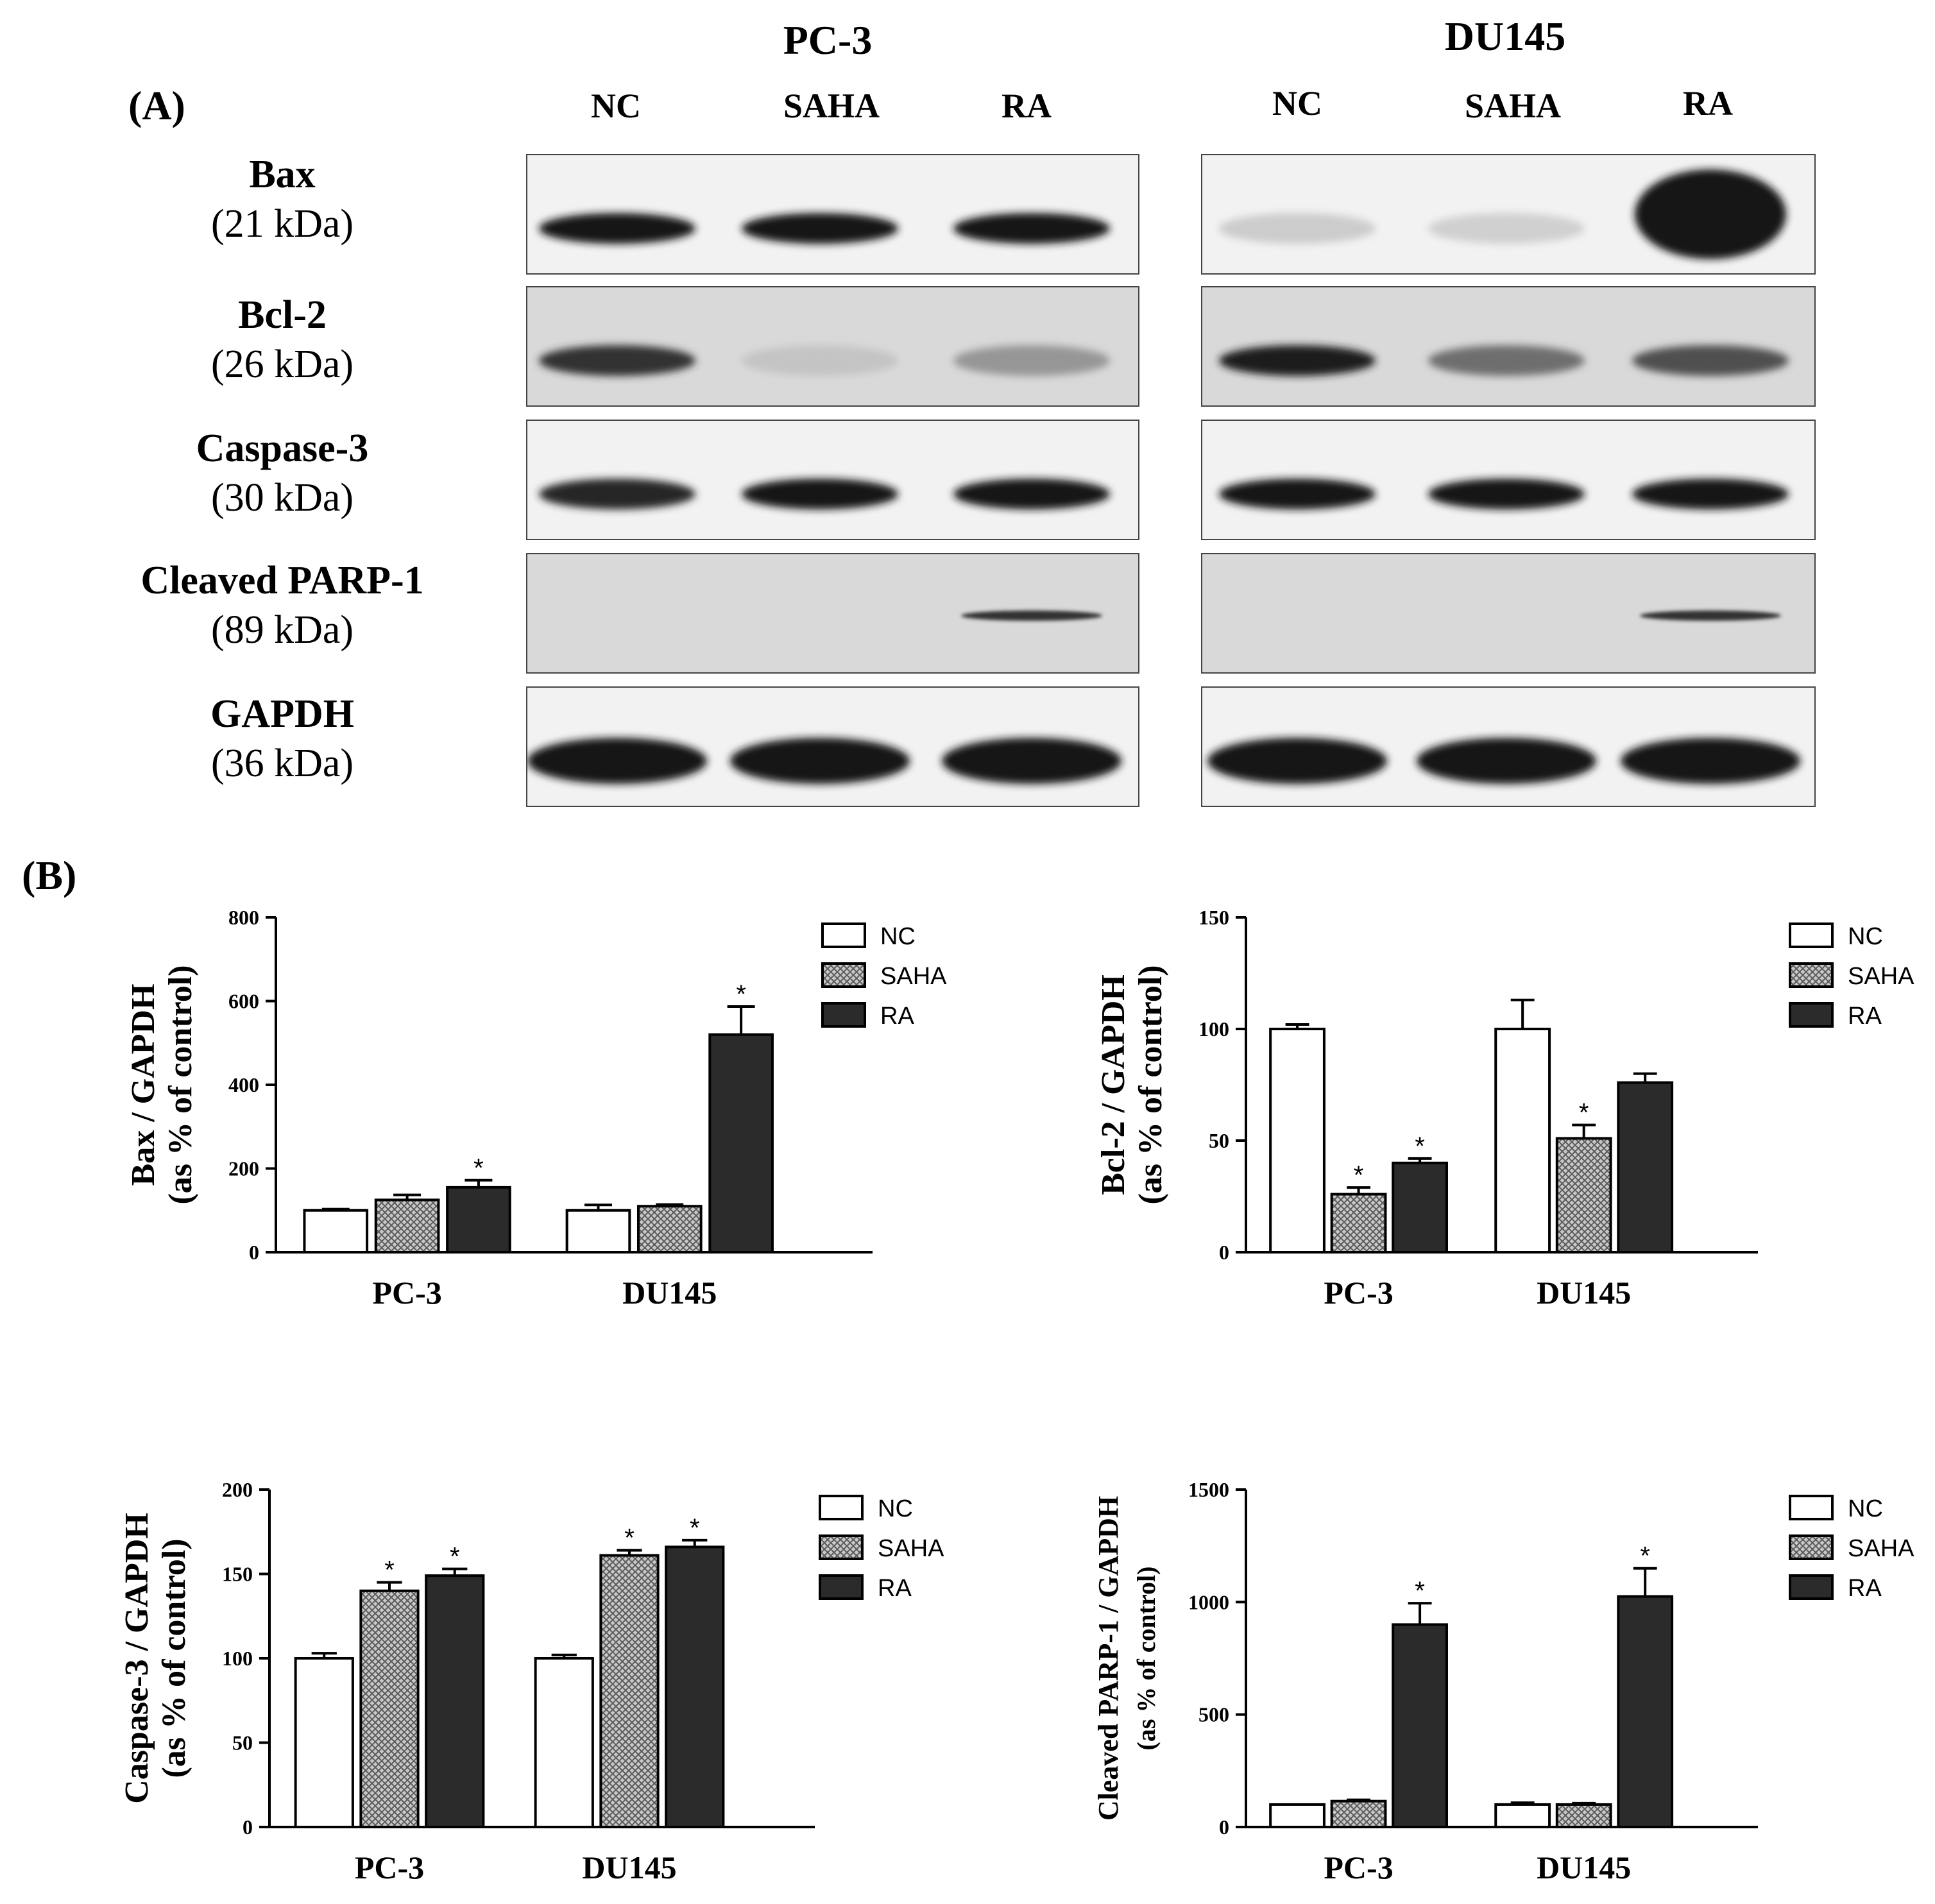  Describe the element at coordinates (616, 106) in the screenshot. I see `lane-label-pc3-nc: NC` at that location.